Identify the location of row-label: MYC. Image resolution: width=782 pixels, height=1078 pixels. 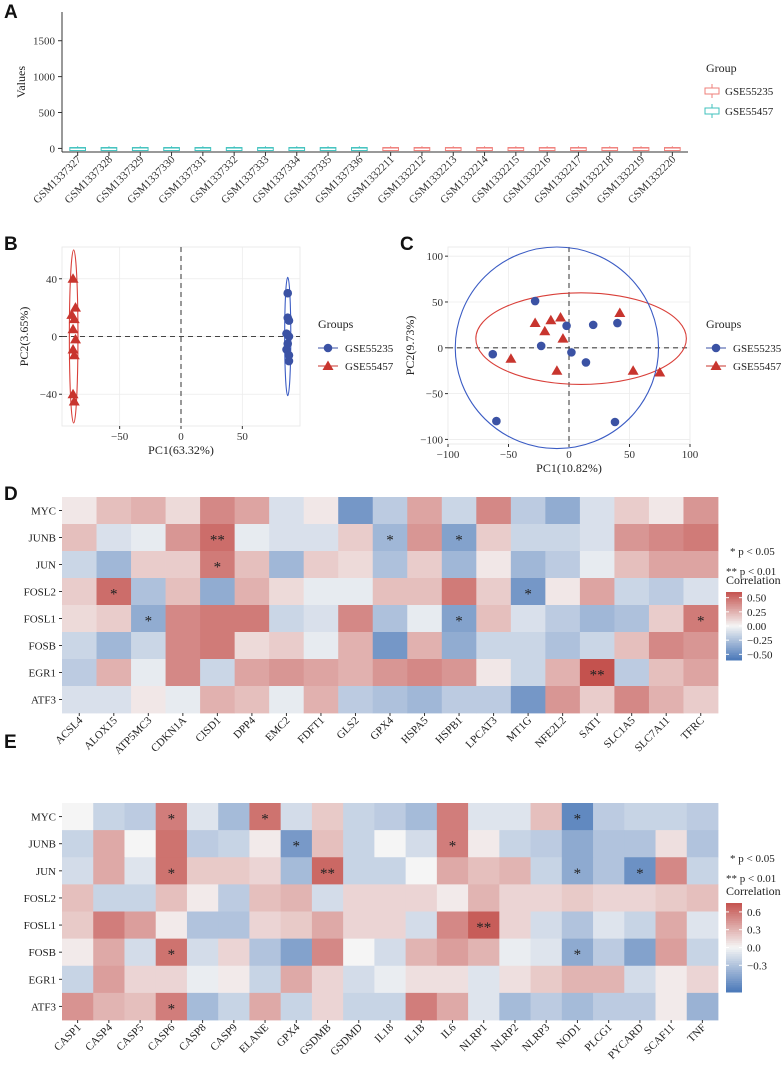
(43, 512).